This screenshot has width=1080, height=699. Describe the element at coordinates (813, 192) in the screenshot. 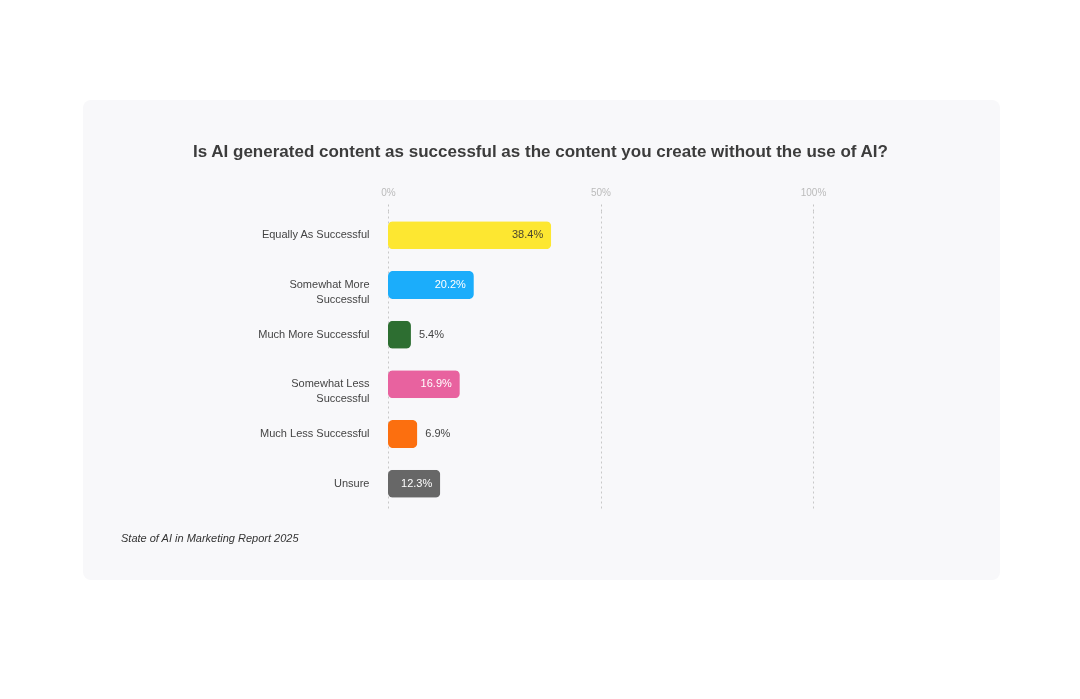

I see `x-tick-label: 100%` at that location.